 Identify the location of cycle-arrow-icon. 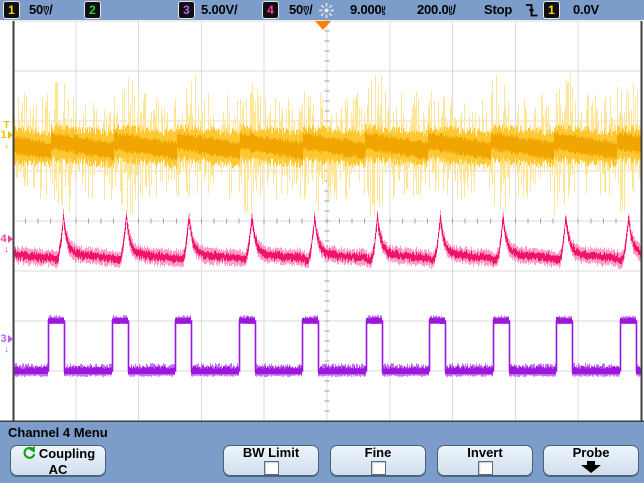
(28, 454).